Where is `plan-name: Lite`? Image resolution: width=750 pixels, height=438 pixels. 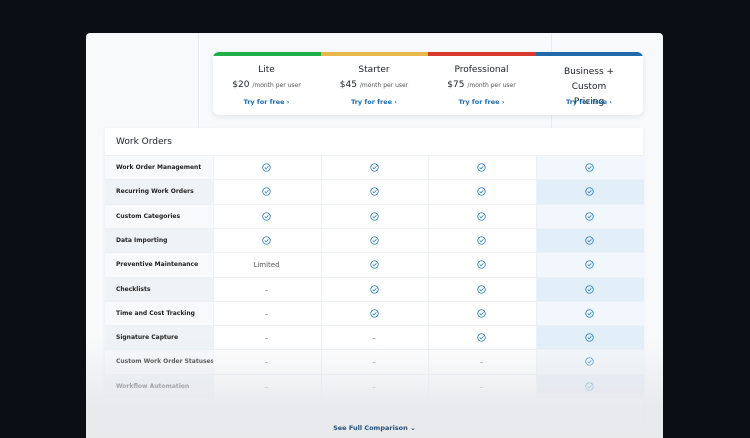
plan-name: Lite is located at coordinates (266, 70).